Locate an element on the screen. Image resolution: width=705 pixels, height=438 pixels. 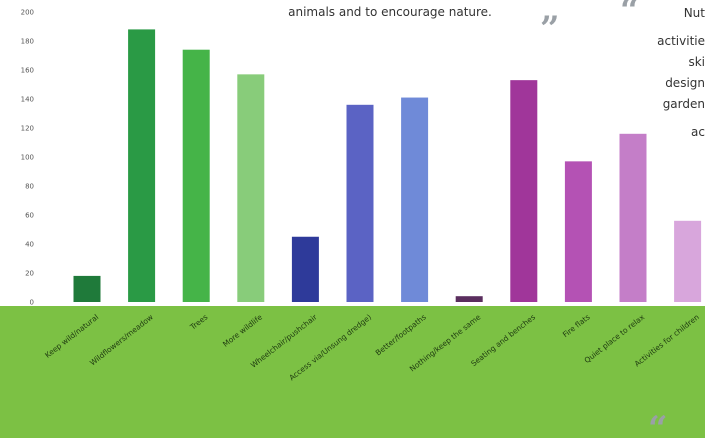
side-text-line: design is located at coordinates (685, 83).